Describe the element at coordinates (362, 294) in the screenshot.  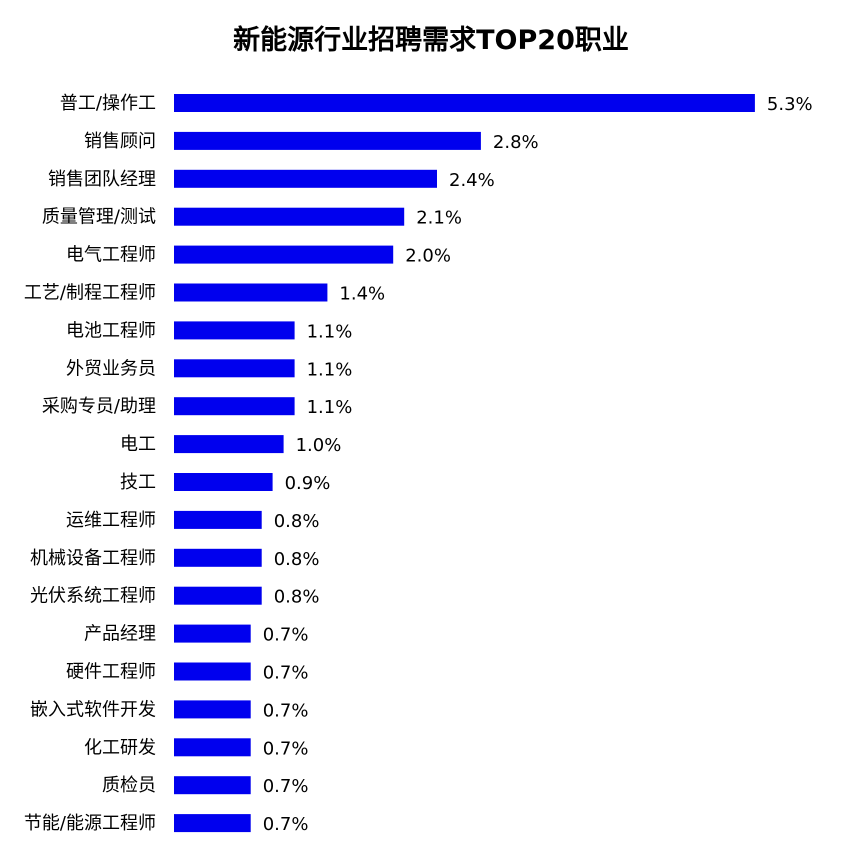
I see `value-label: 1.4%` at that location.